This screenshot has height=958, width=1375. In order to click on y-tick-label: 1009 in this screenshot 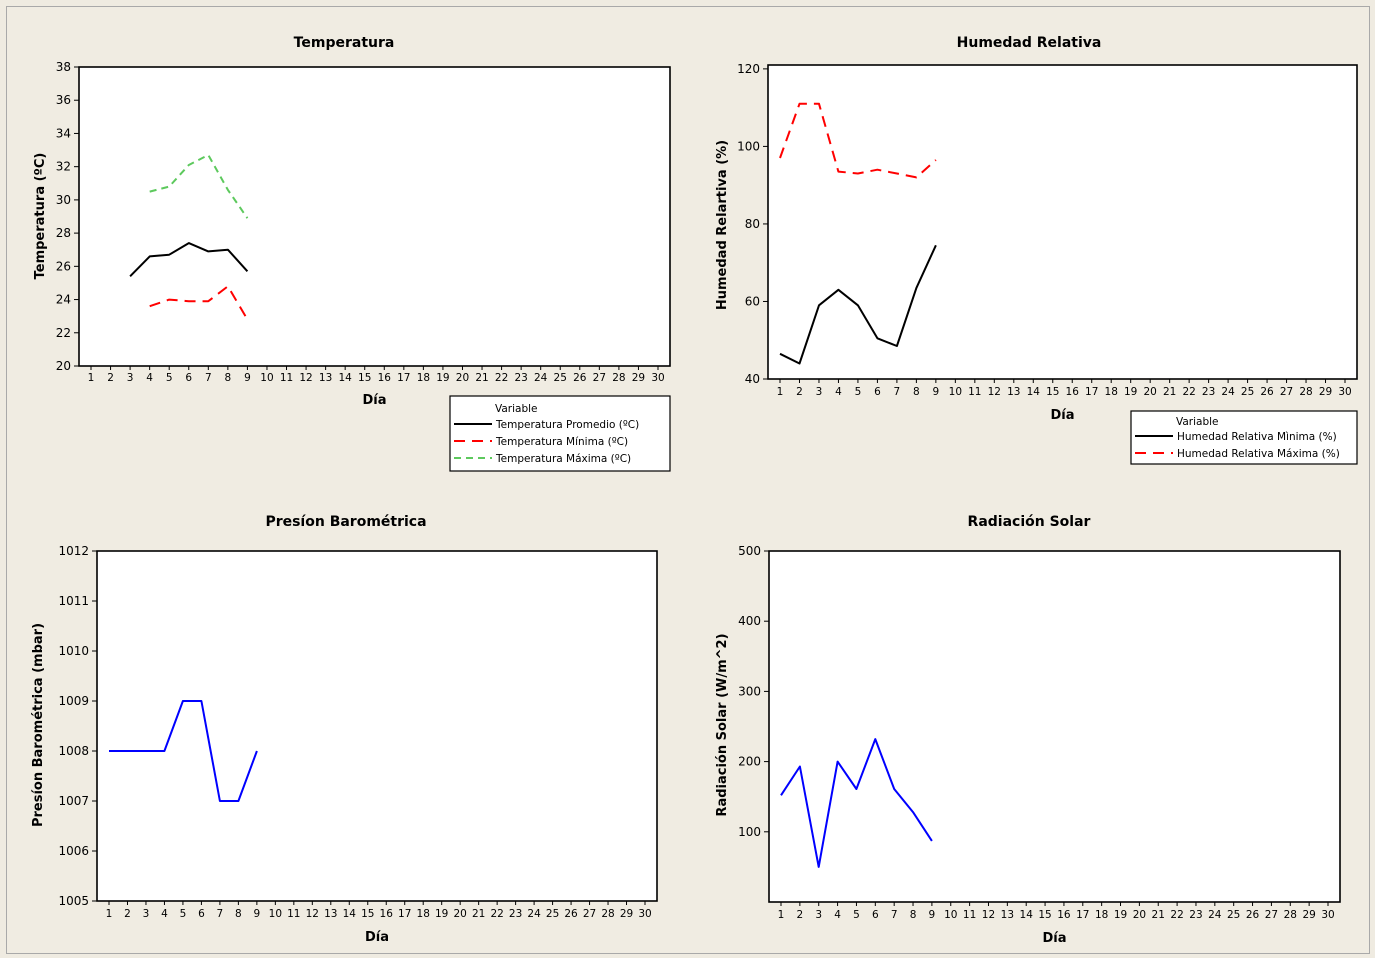, I will do `click(73, 701)`.